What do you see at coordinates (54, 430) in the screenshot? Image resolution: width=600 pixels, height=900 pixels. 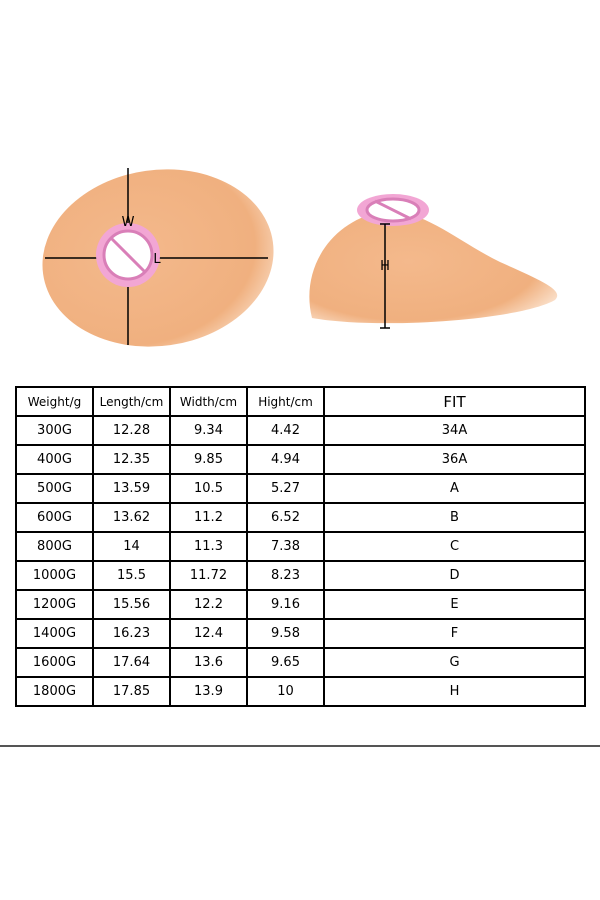 I see `table-cell: 300G` at bounding box center [54, 430].